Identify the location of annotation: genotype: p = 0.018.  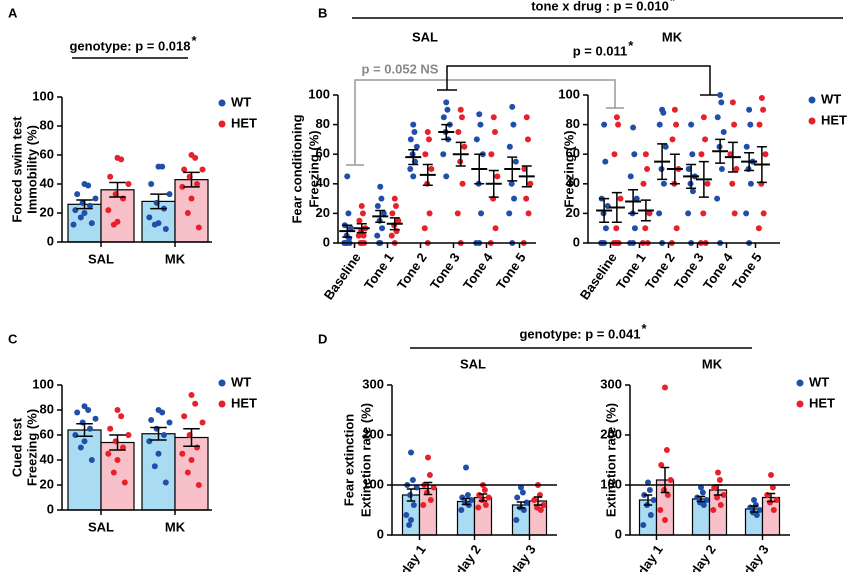
(129, 45).